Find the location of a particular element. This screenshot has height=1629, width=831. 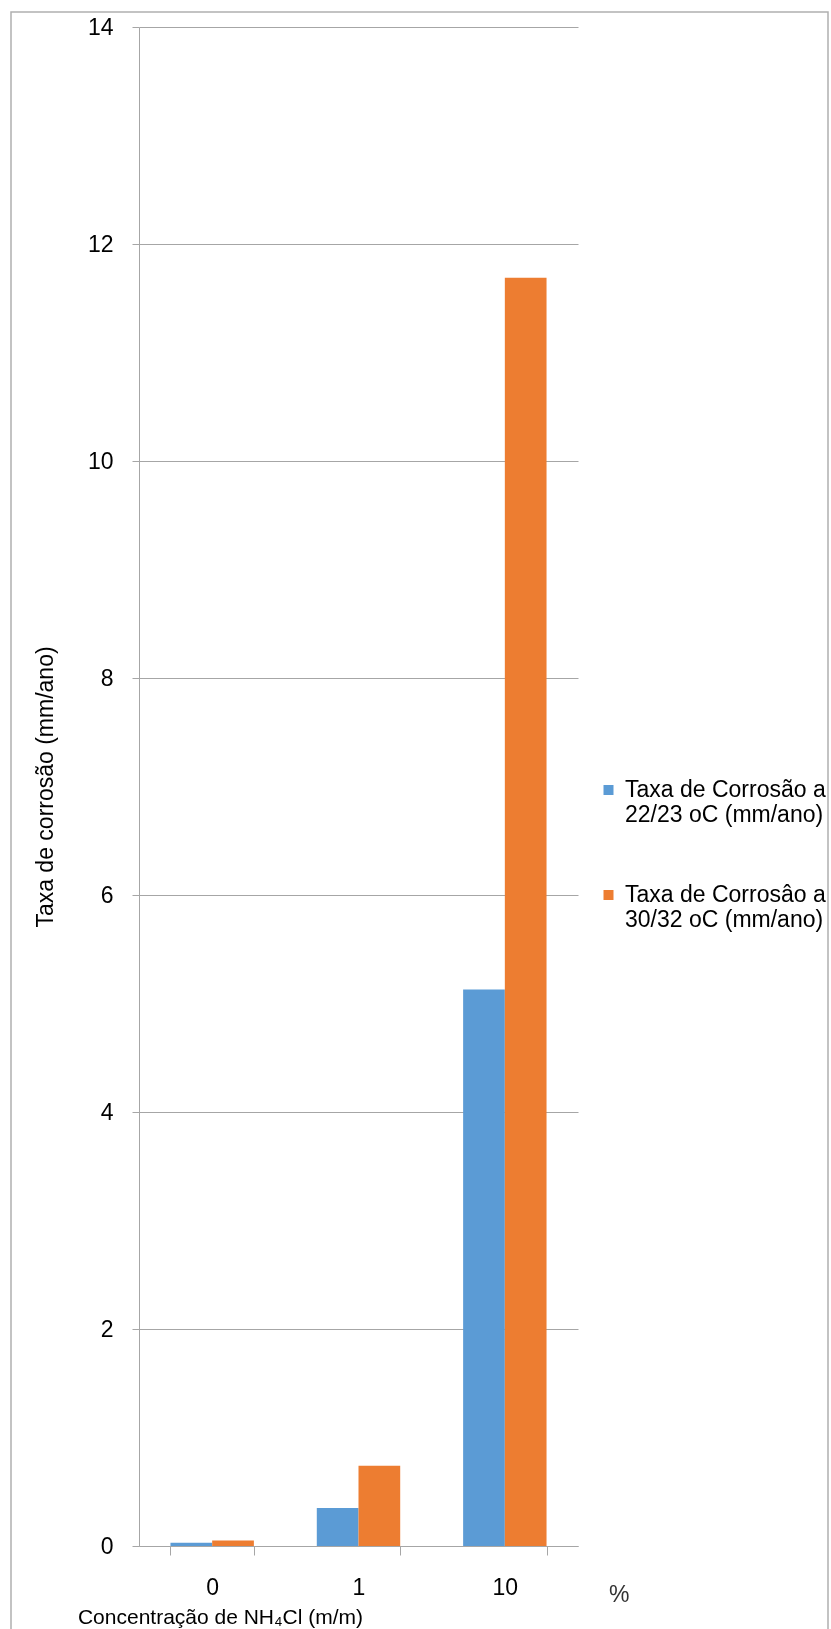

y-tick-label: 4 is located at coordinates (107, 1111).